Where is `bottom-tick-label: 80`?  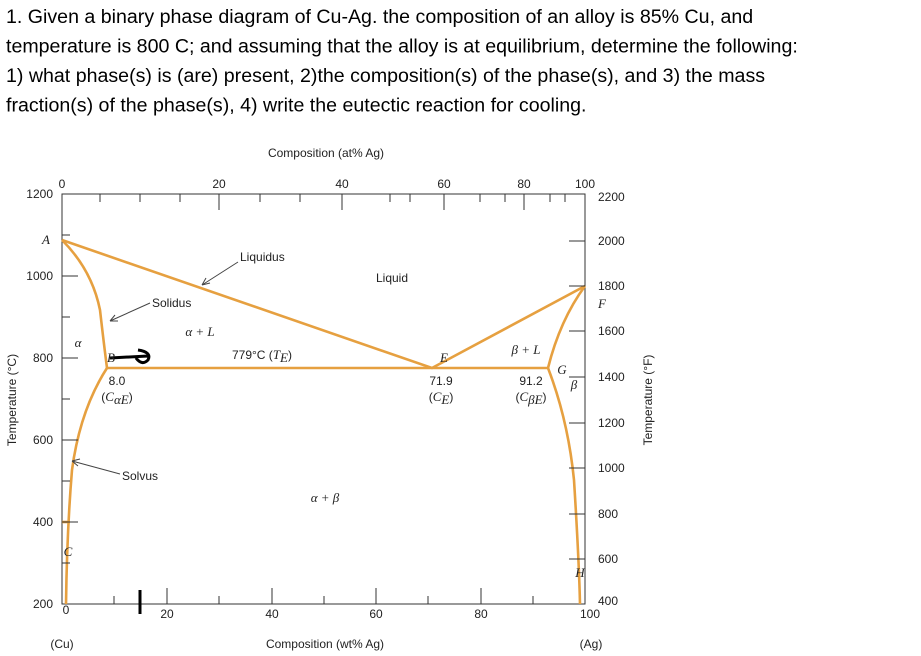 bottom-tick-label: 80 is located at coordinates (481, 614).